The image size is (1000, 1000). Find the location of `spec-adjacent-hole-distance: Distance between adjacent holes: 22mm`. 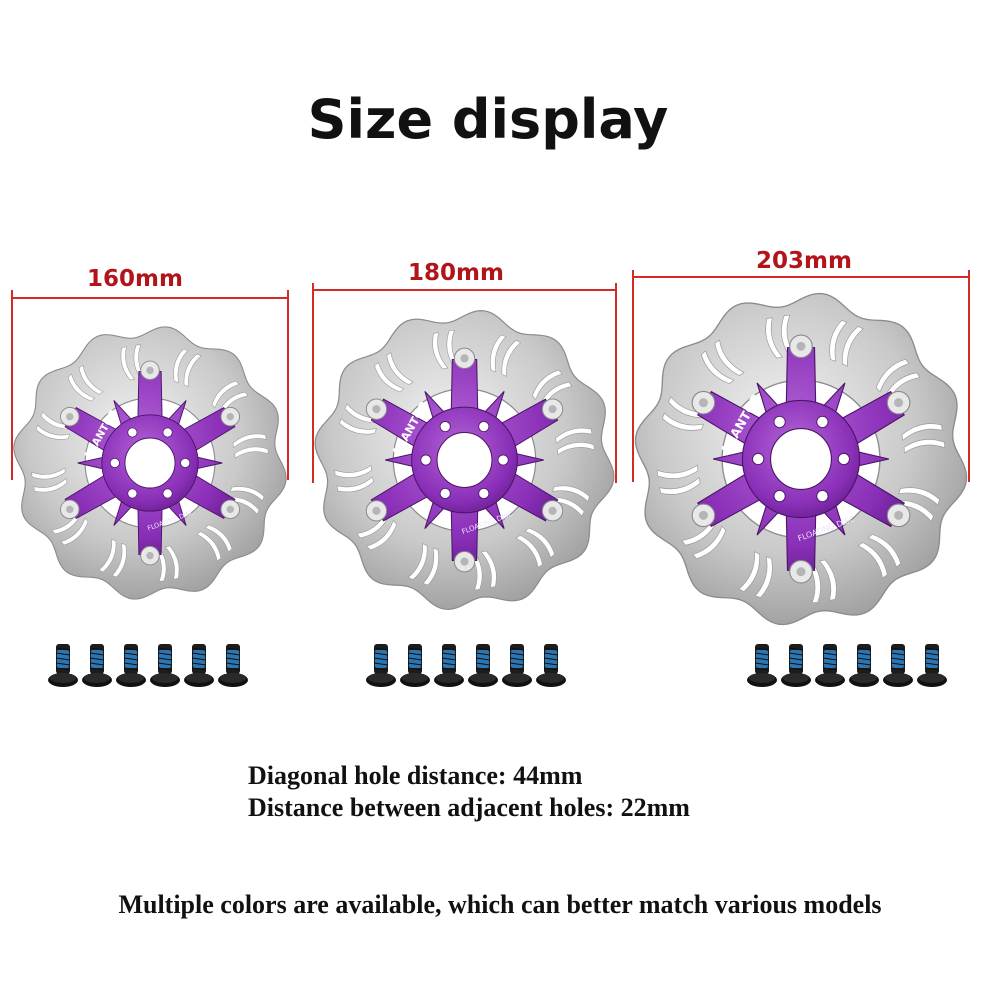

spec-adjacent-hole-distance: Distance between adjacent holes: 22mm is located at coordinates (469, 807).